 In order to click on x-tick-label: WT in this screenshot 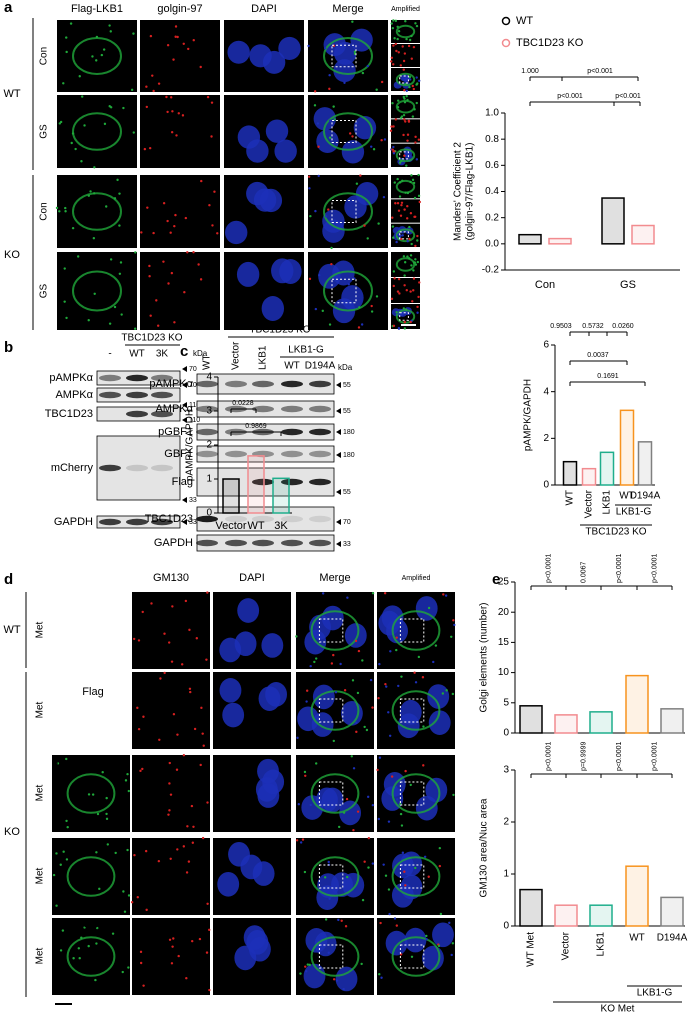, I will do `click(570, 498)`.